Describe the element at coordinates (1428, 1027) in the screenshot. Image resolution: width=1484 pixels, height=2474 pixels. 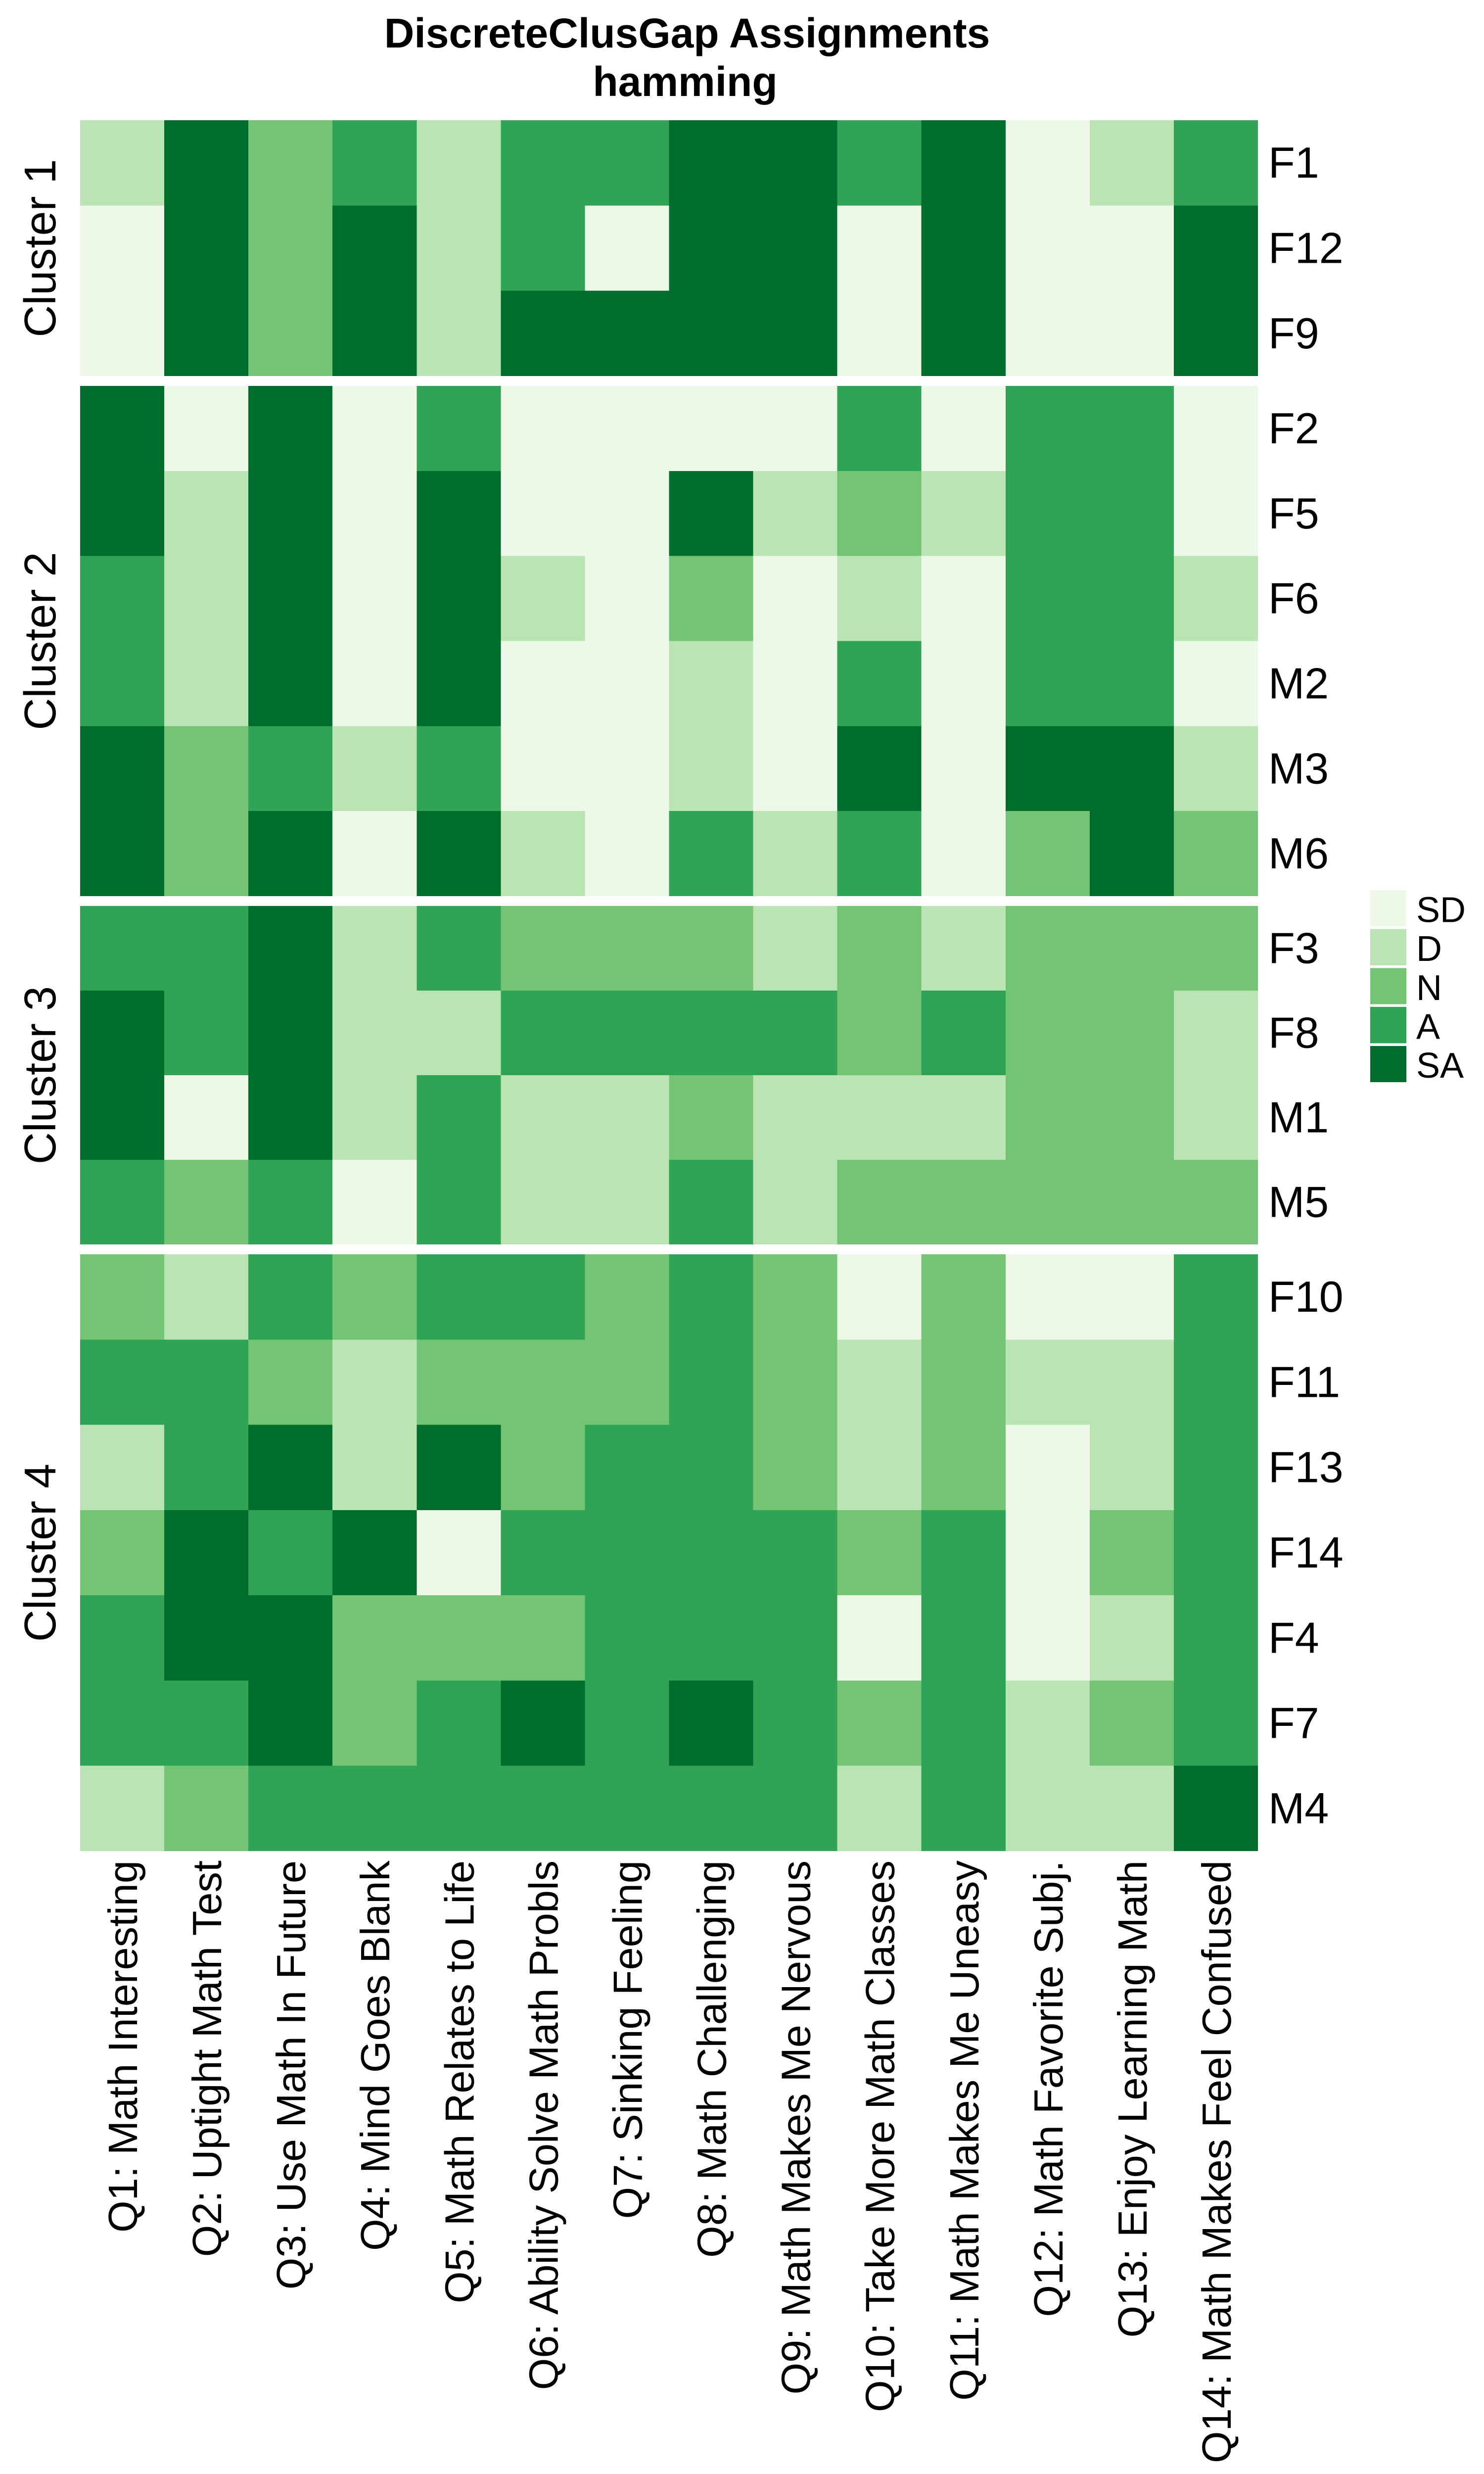
I see `svg-text: A` at that location.